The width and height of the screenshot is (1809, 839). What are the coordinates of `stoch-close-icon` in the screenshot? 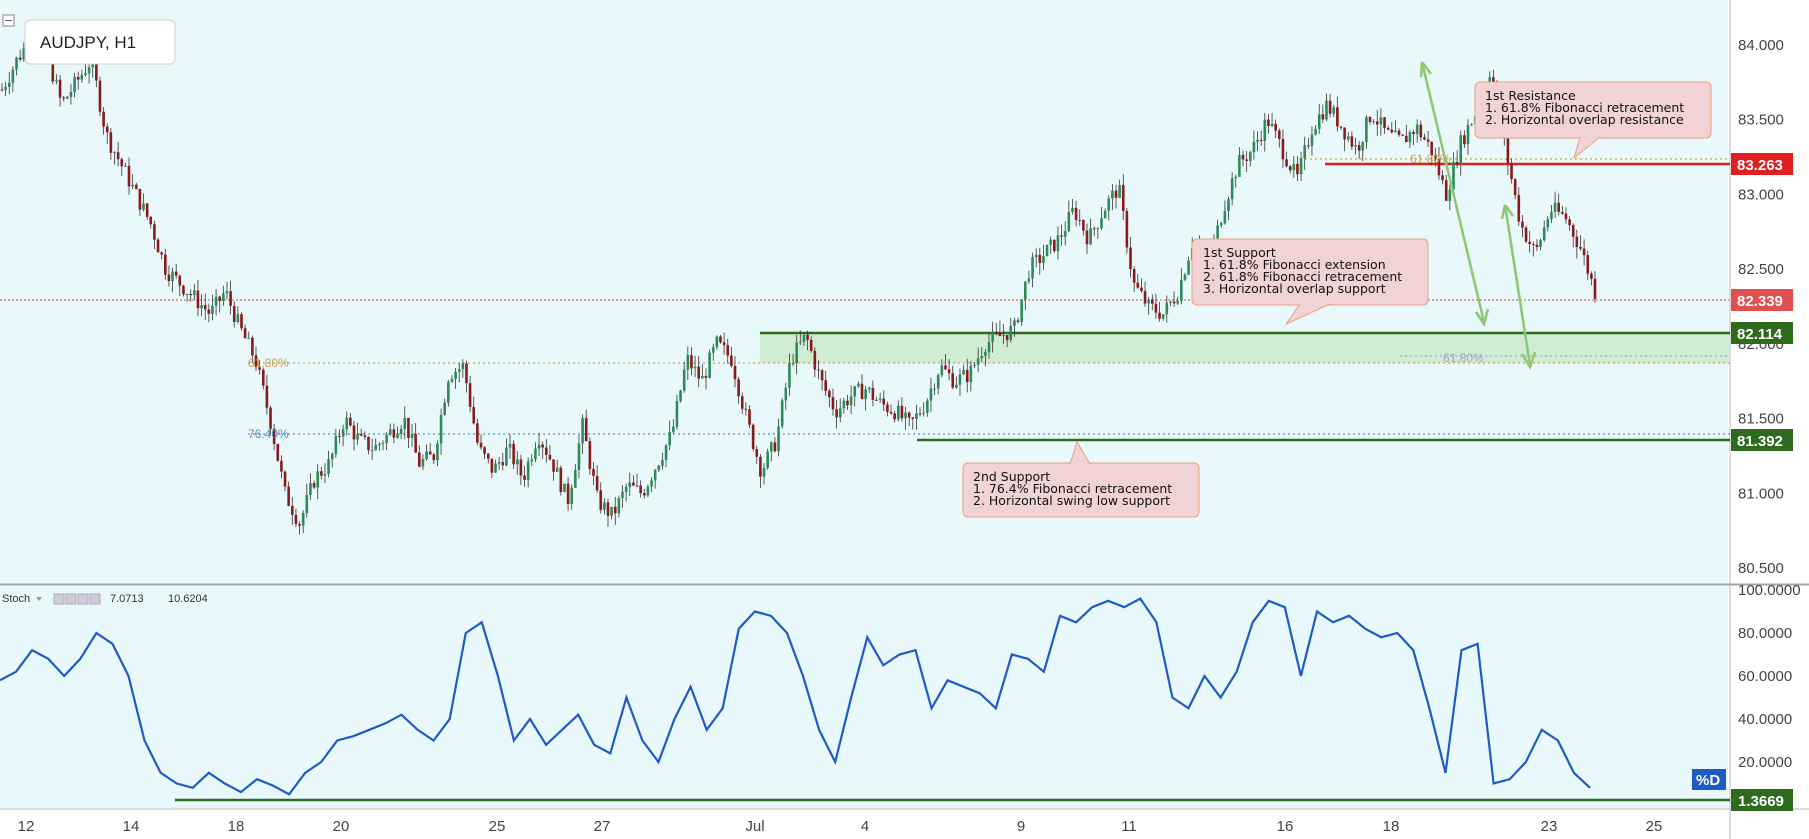 It's located at (95, 599).